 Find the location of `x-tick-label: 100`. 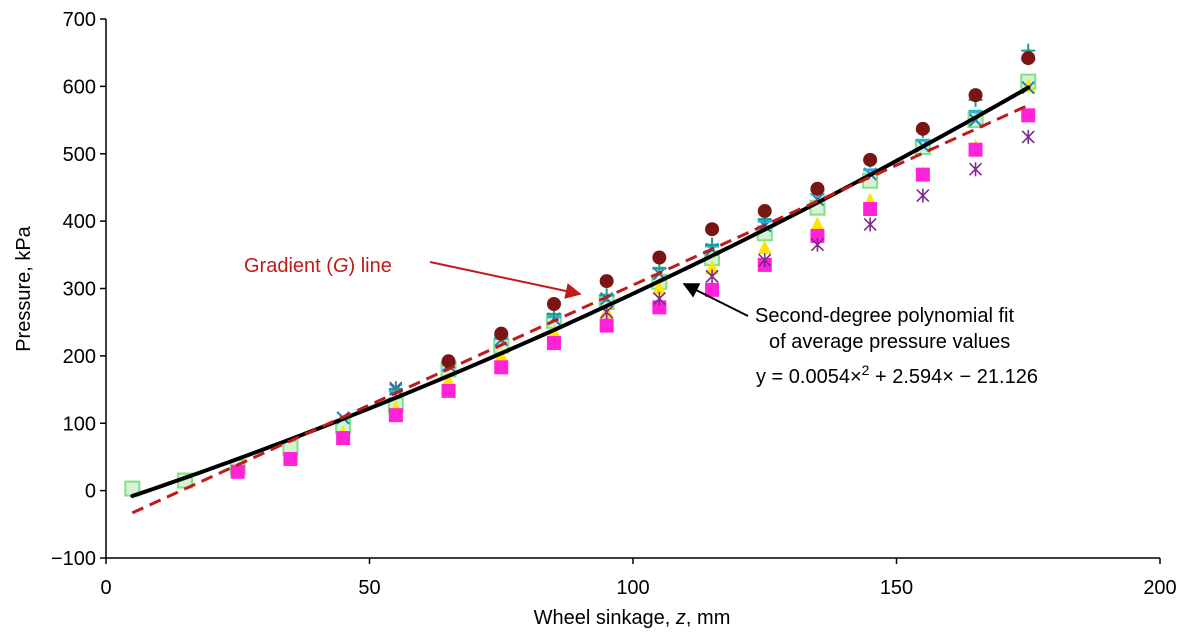

x-tick-label: 100 is located at coordinates (632, 588).